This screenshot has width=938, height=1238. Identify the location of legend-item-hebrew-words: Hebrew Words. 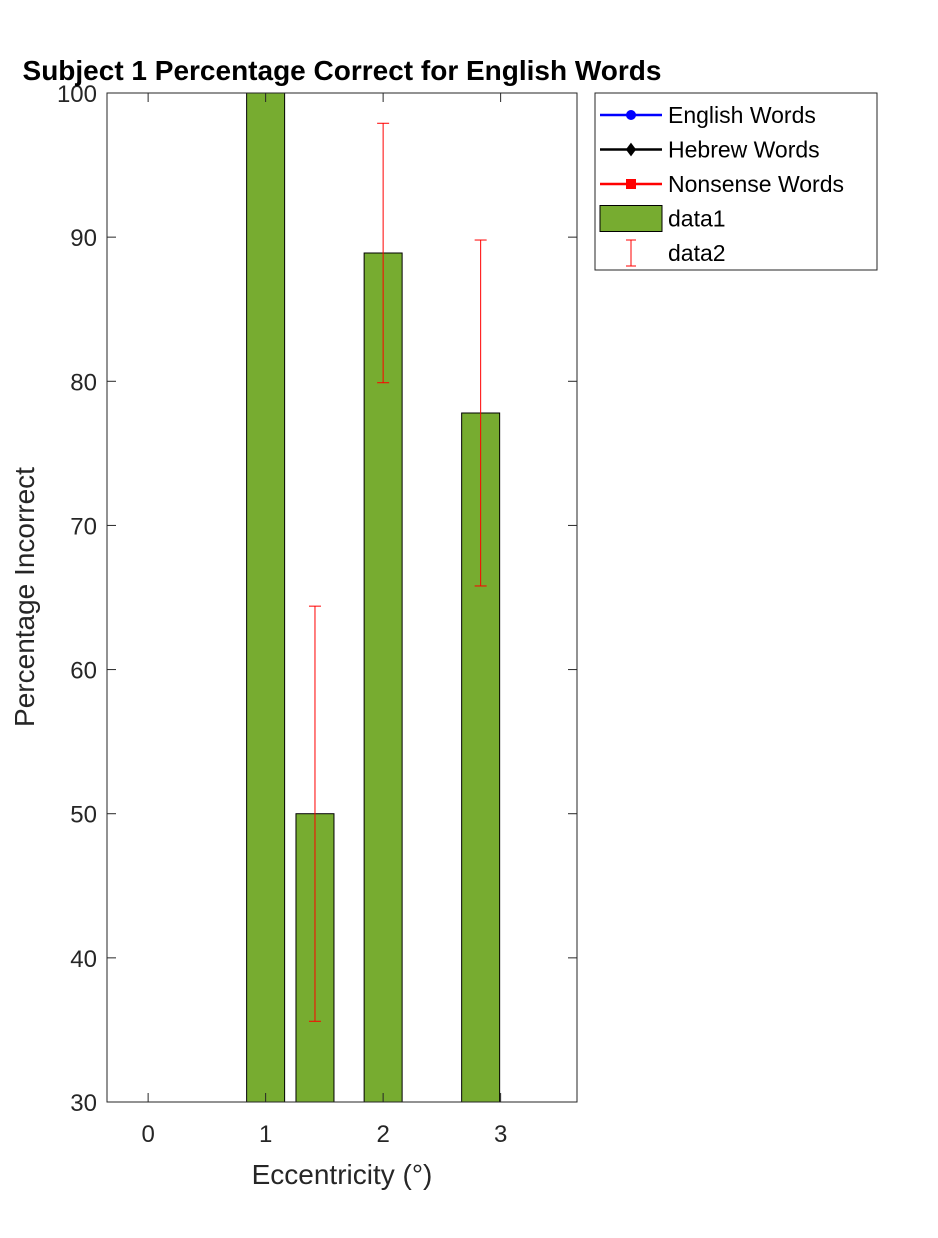
(710, 150).